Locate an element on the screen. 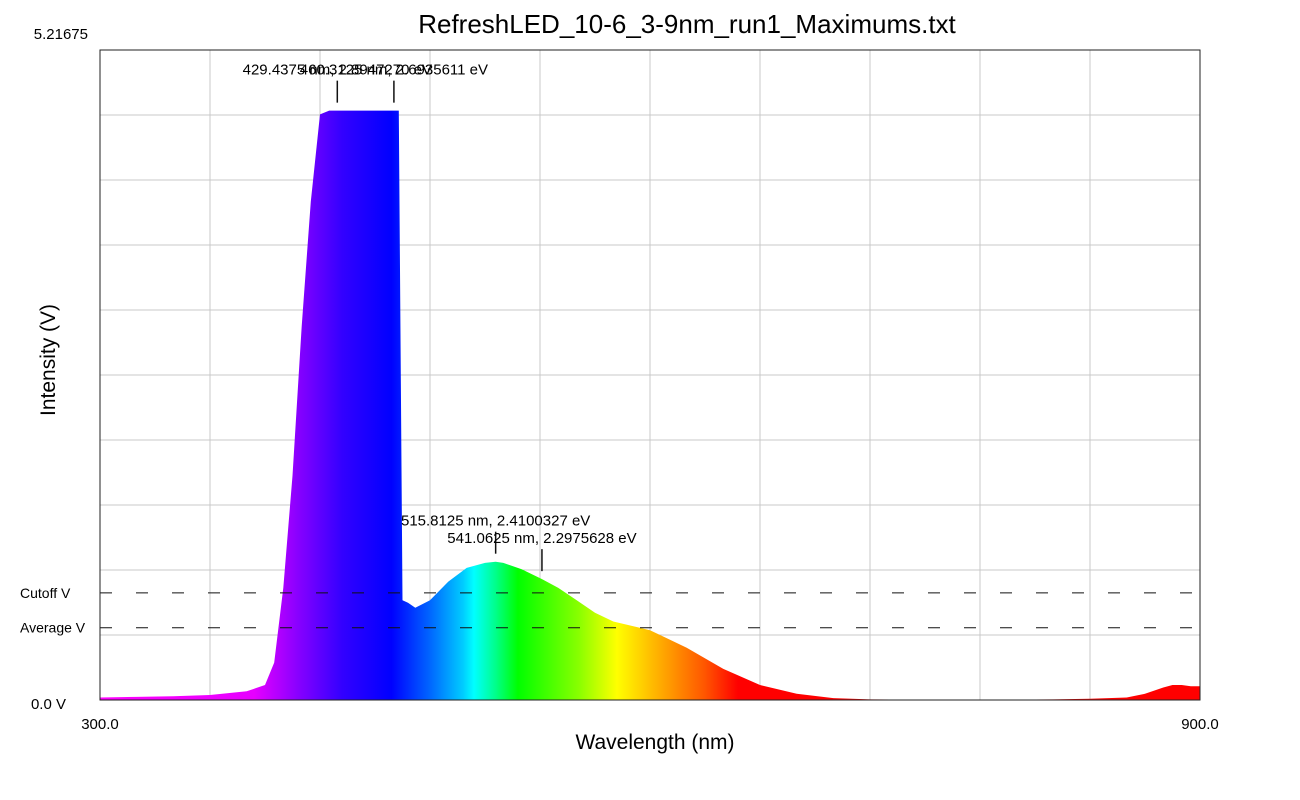  peak-label: 460.3125 nm, 2.6935611 eV is located at coordinates (394, 70).